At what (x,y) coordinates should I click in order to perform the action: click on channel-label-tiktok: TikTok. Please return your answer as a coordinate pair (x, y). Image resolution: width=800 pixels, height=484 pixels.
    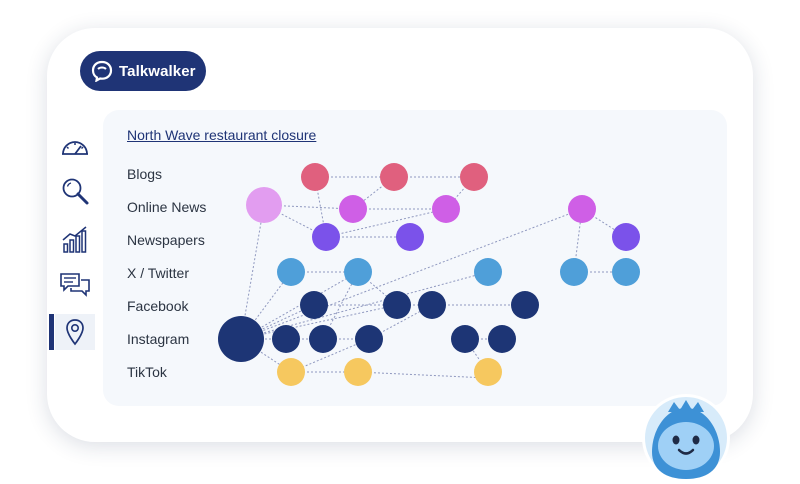
    Looking at the image, I should click on (147, 372).